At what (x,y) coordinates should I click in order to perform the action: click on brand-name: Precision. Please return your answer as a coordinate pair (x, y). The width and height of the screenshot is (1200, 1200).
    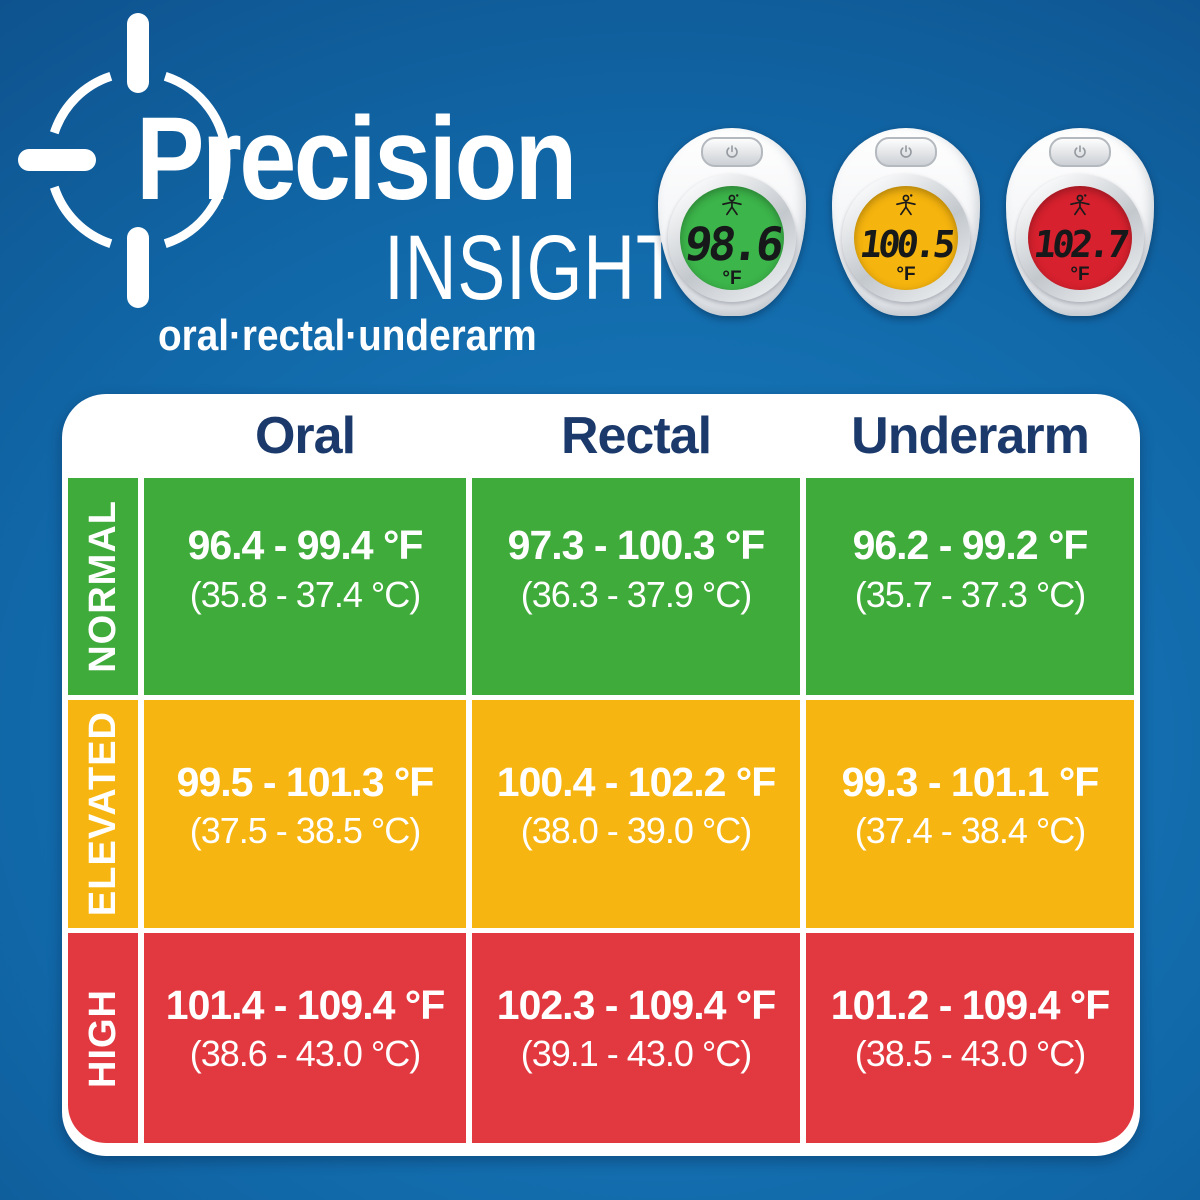
    Looking at the image, I should click on (356, 159).